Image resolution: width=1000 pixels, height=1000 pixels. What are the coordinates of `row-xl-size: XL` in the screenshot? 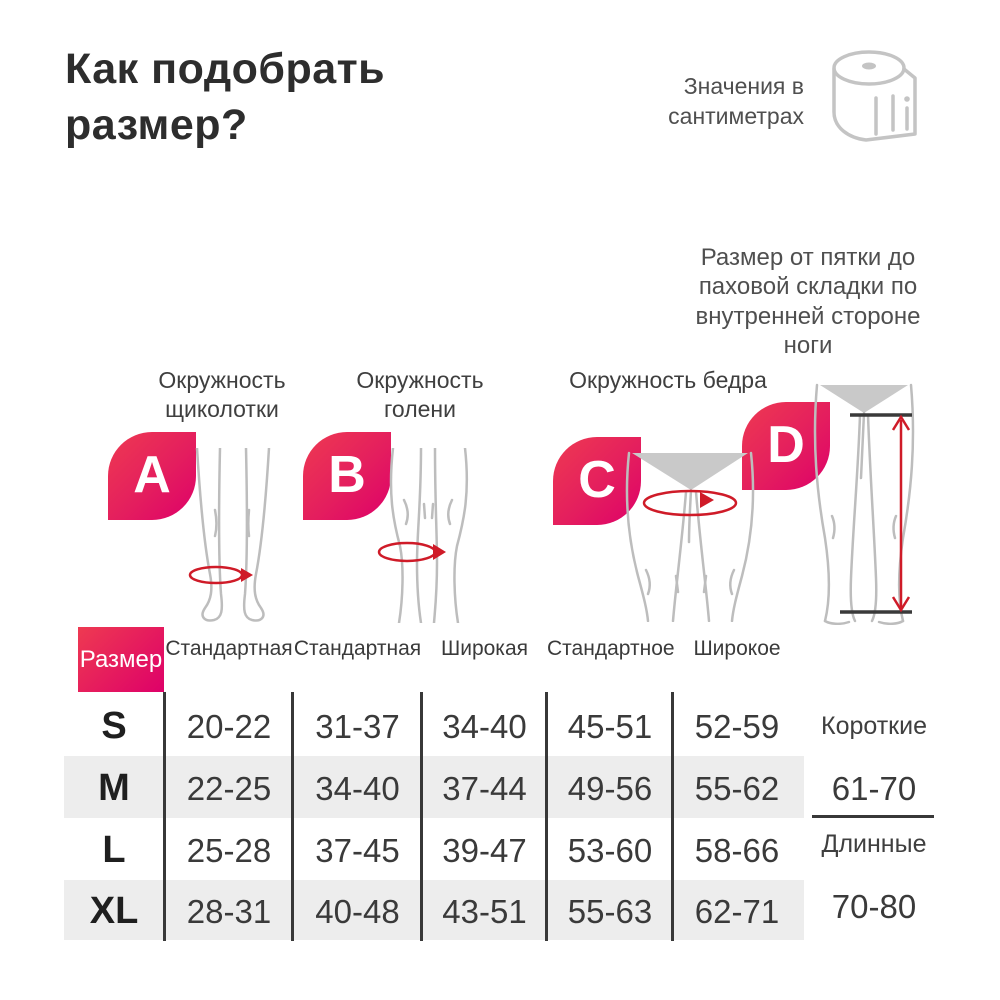 It's located at (114, 911).